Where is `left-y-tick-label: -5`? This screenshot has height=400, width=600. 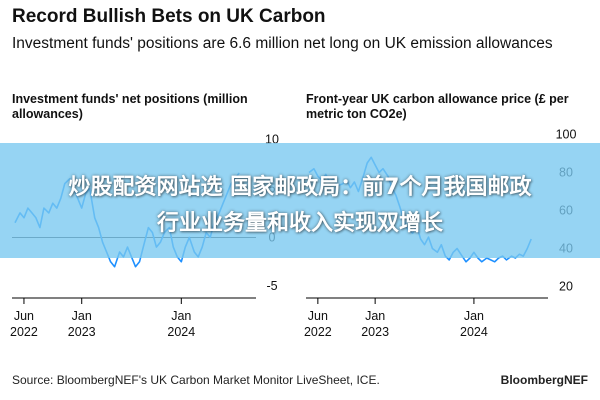
left-y-tick-label: -5 is located at coordinates (271, 286).